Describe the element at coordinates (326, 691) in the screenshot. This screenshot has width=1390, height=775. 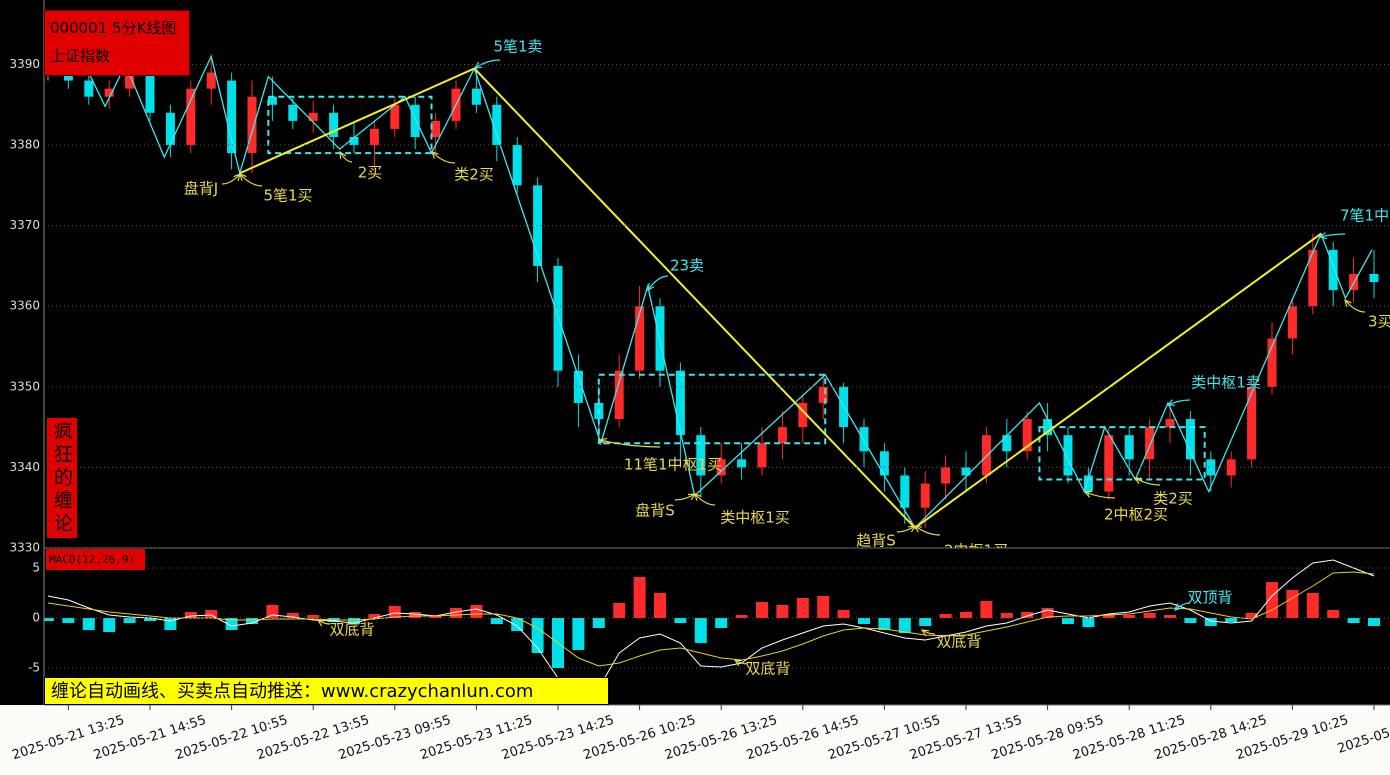
I see `banner: 缠论自动画线、买卖点自动推送：www.crazychanlun.com` at that location.